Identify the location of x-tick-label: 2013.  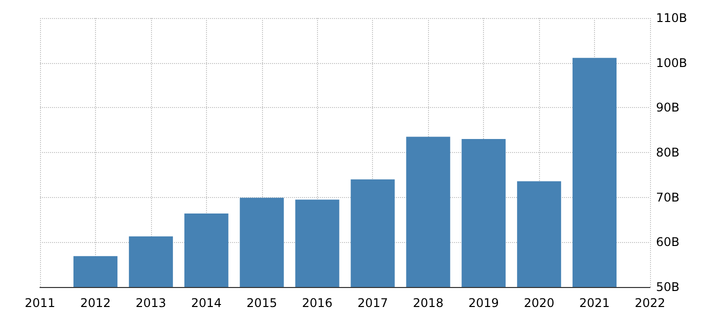
(151, 303).